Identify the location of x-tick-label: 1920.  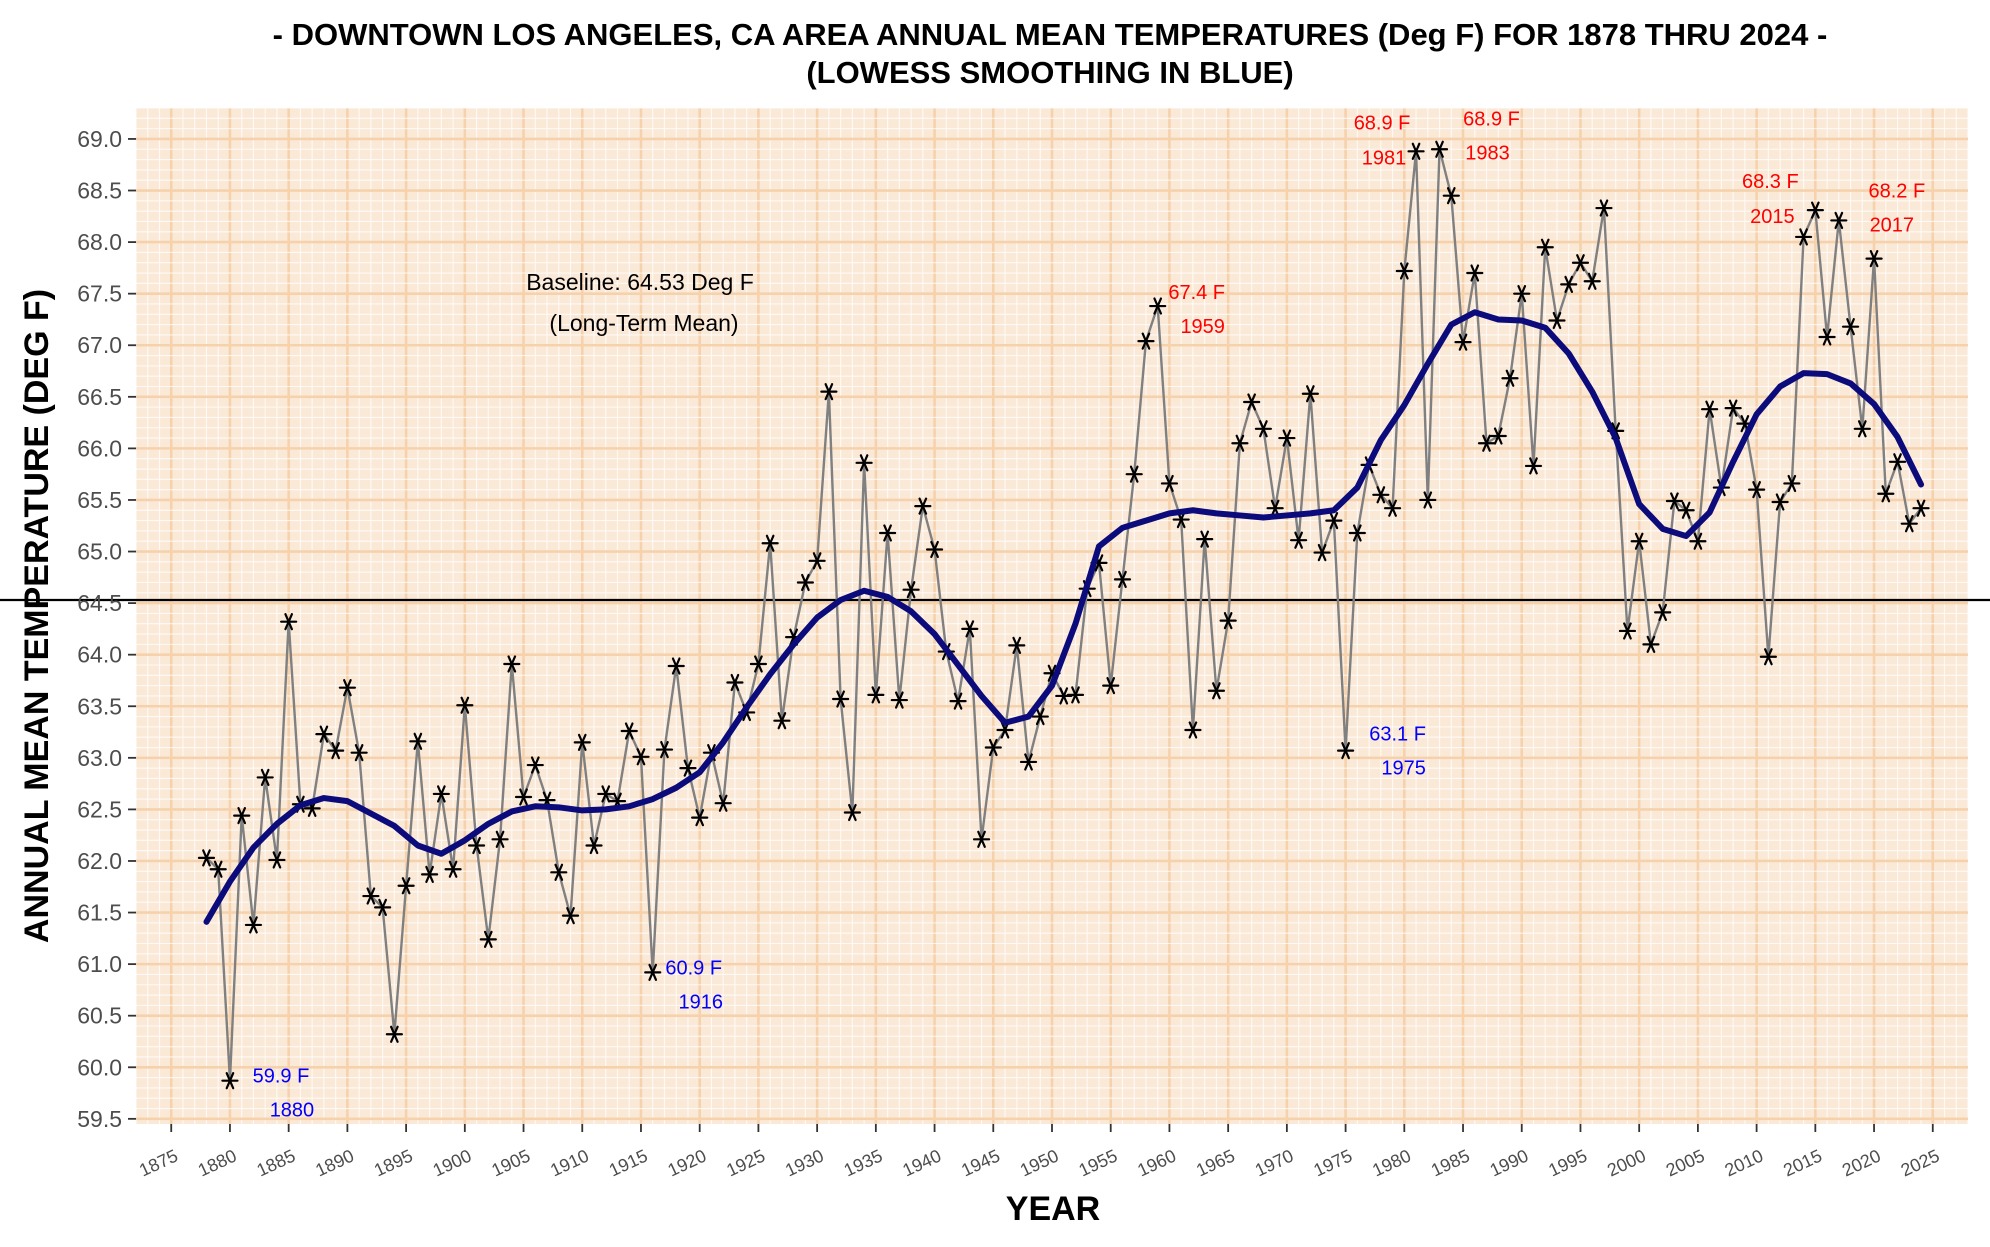
(687, 1162).